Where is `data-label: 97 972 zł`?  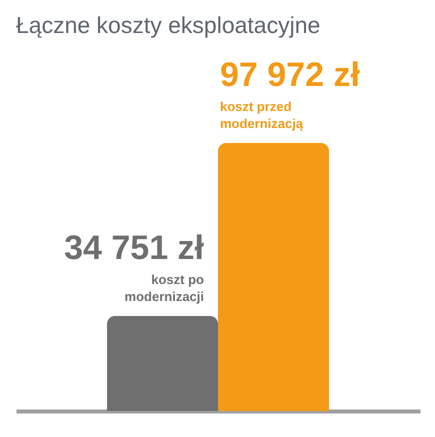
data-label: 97 972 zł is located at coordinates (290, 75).